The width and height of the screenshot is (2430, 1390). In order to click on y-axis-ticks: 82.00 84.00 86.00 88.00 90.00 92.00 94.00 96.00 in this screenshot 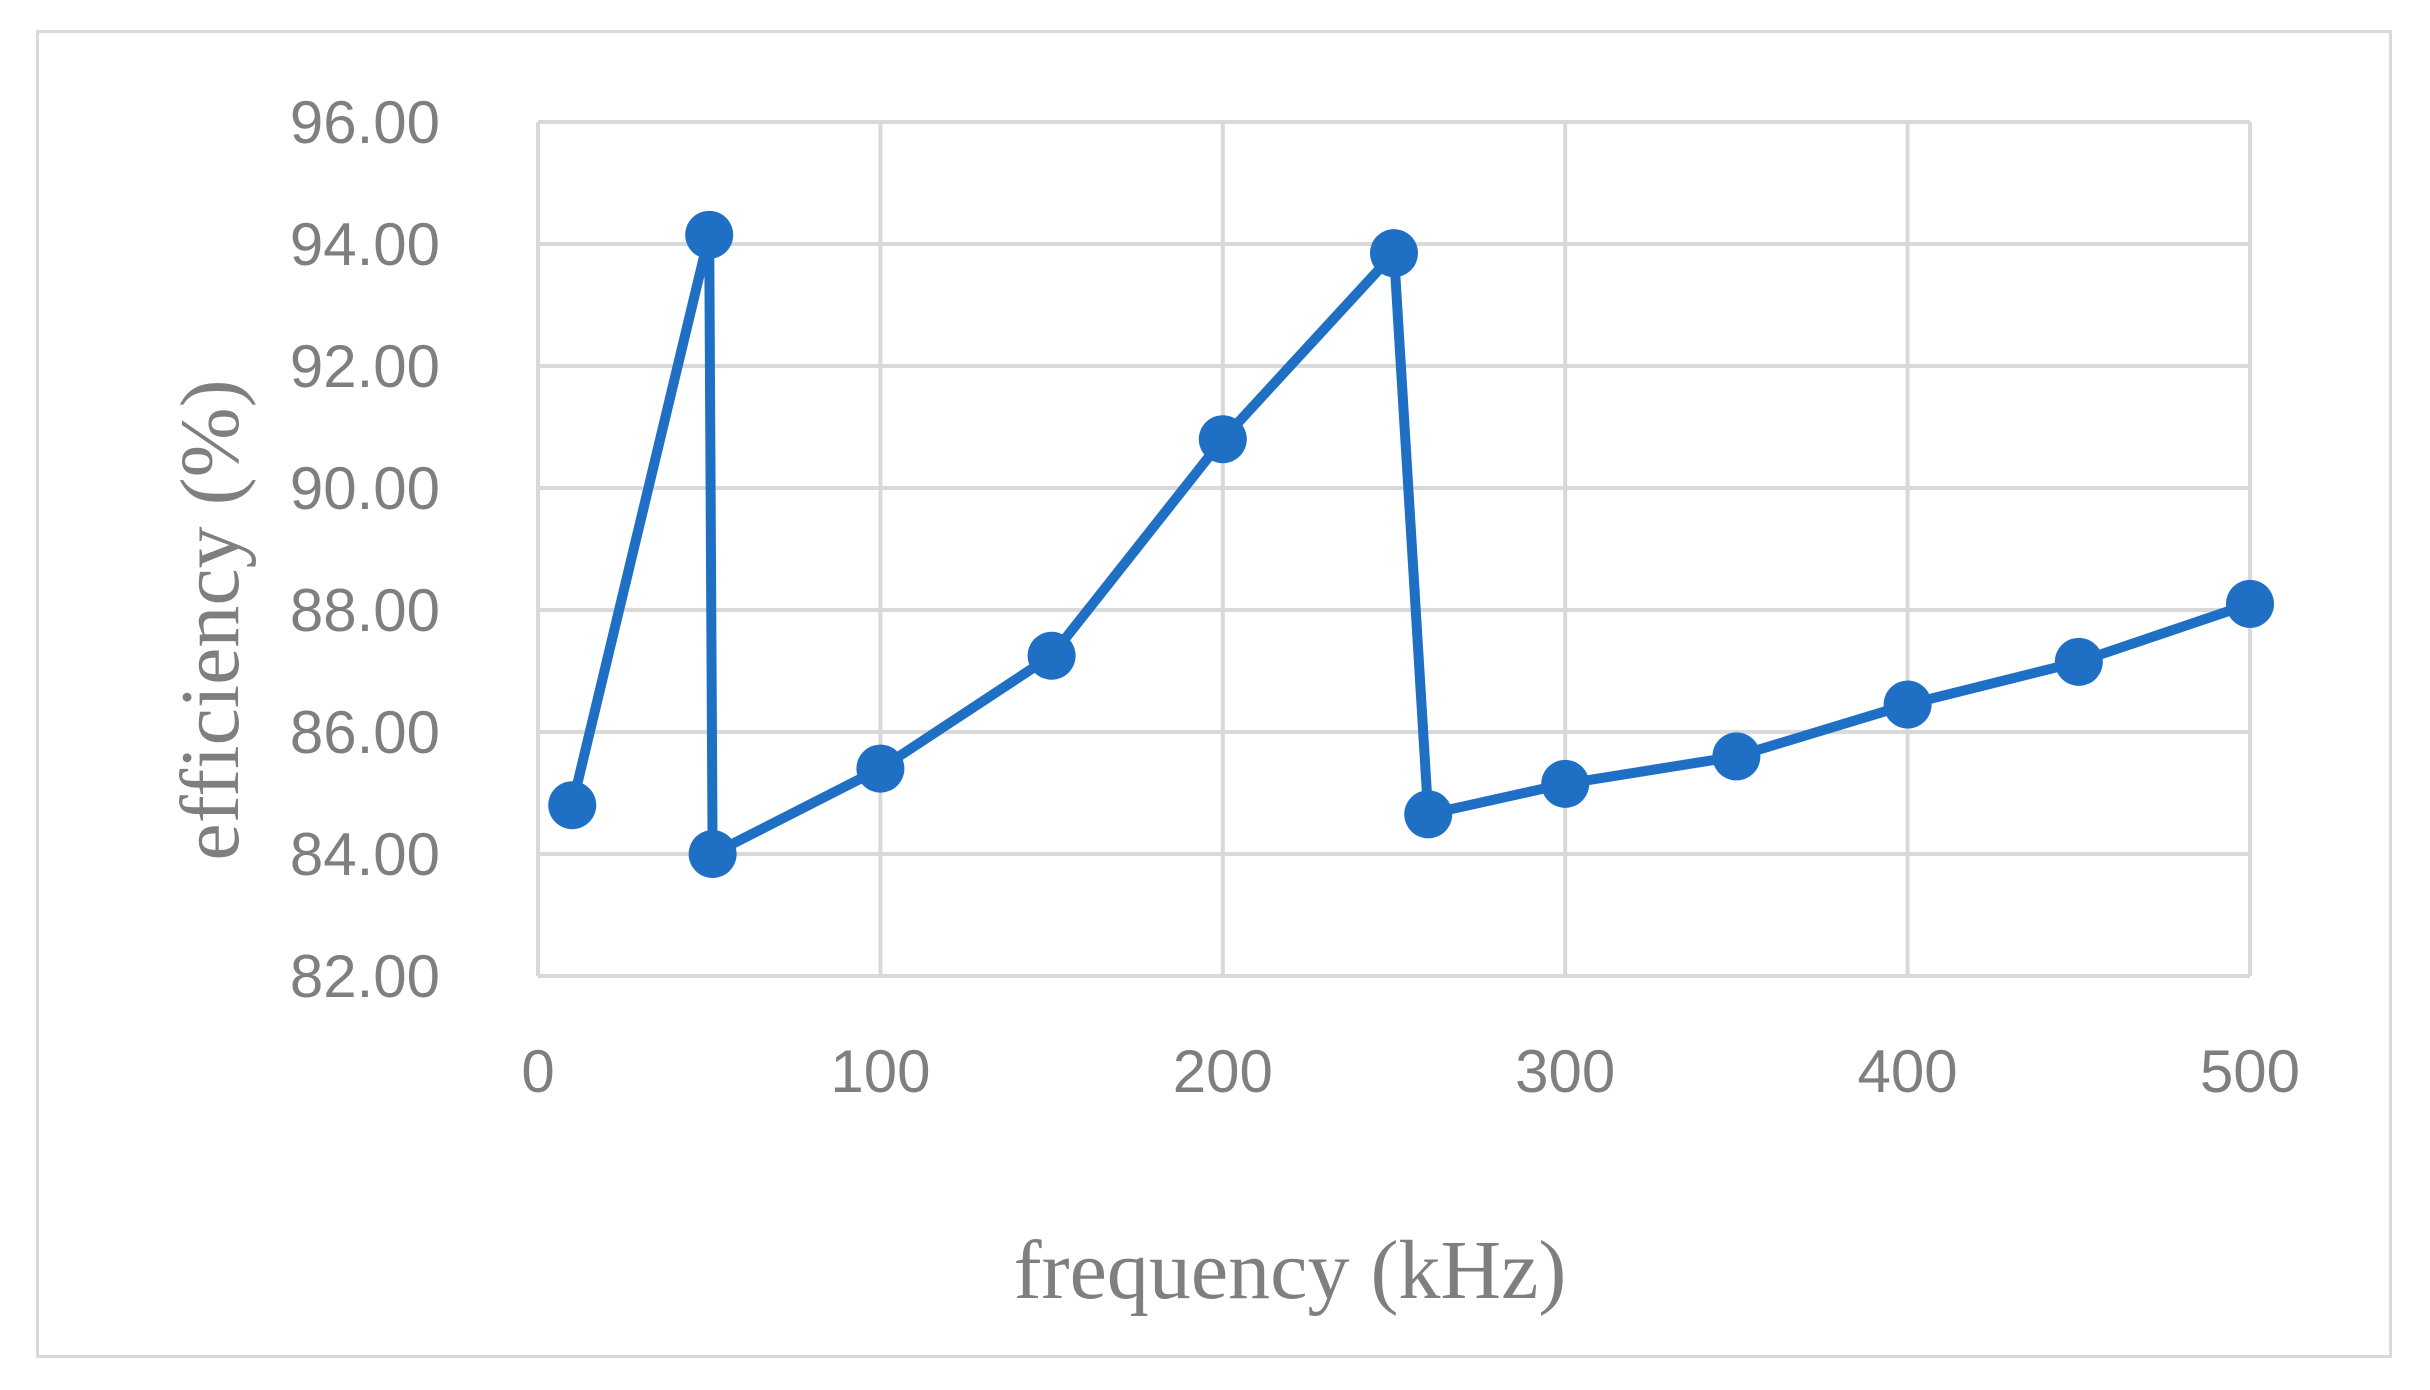, I will do `click(365, 549)`.